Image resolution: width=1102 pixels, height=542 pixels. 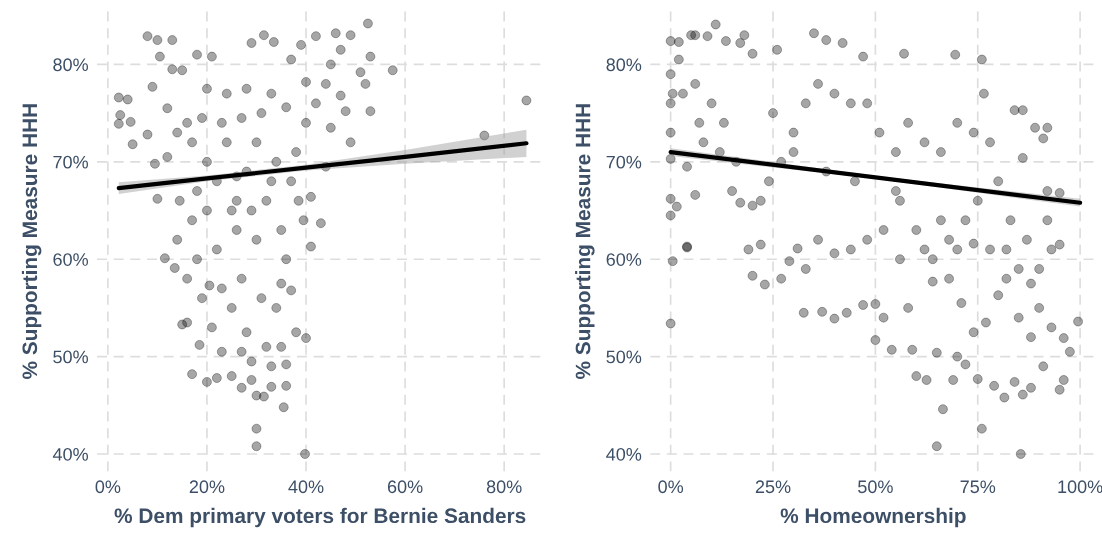 I want to click on x-axis-title: % Homeownership, so click(x=873, y=517).